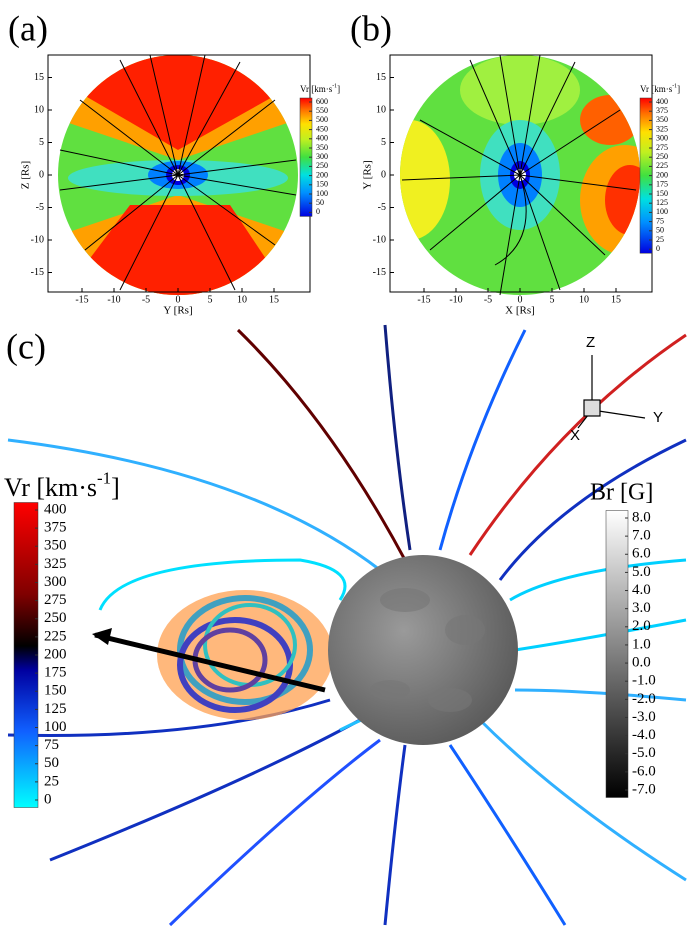 The image size is (691, 936). I want to click on axis-label: Z, so click(590, 342).